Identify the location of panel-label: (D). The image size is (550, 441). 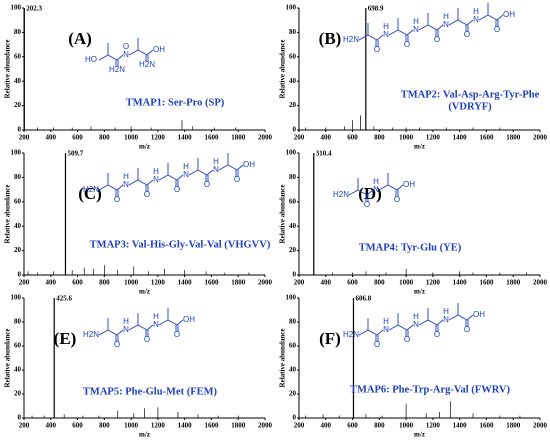
(370, 193).